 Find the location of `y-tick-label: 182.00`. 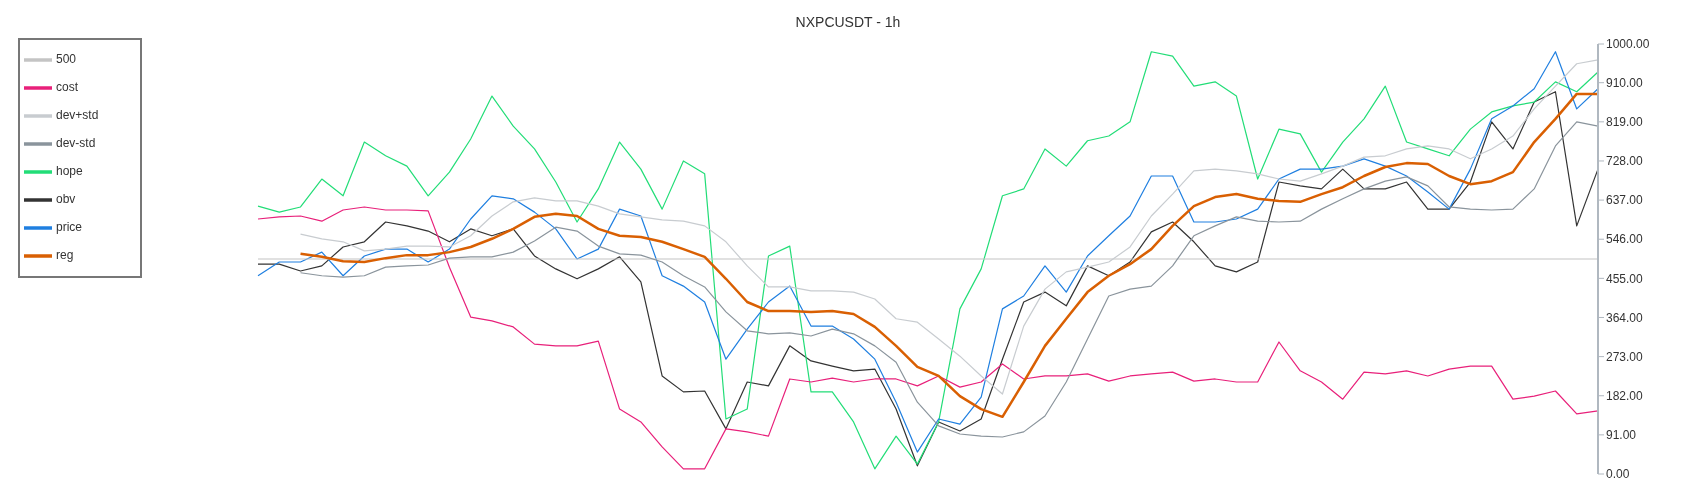

y-tick-label: 182.00 is located at coordinates (1625, 396).